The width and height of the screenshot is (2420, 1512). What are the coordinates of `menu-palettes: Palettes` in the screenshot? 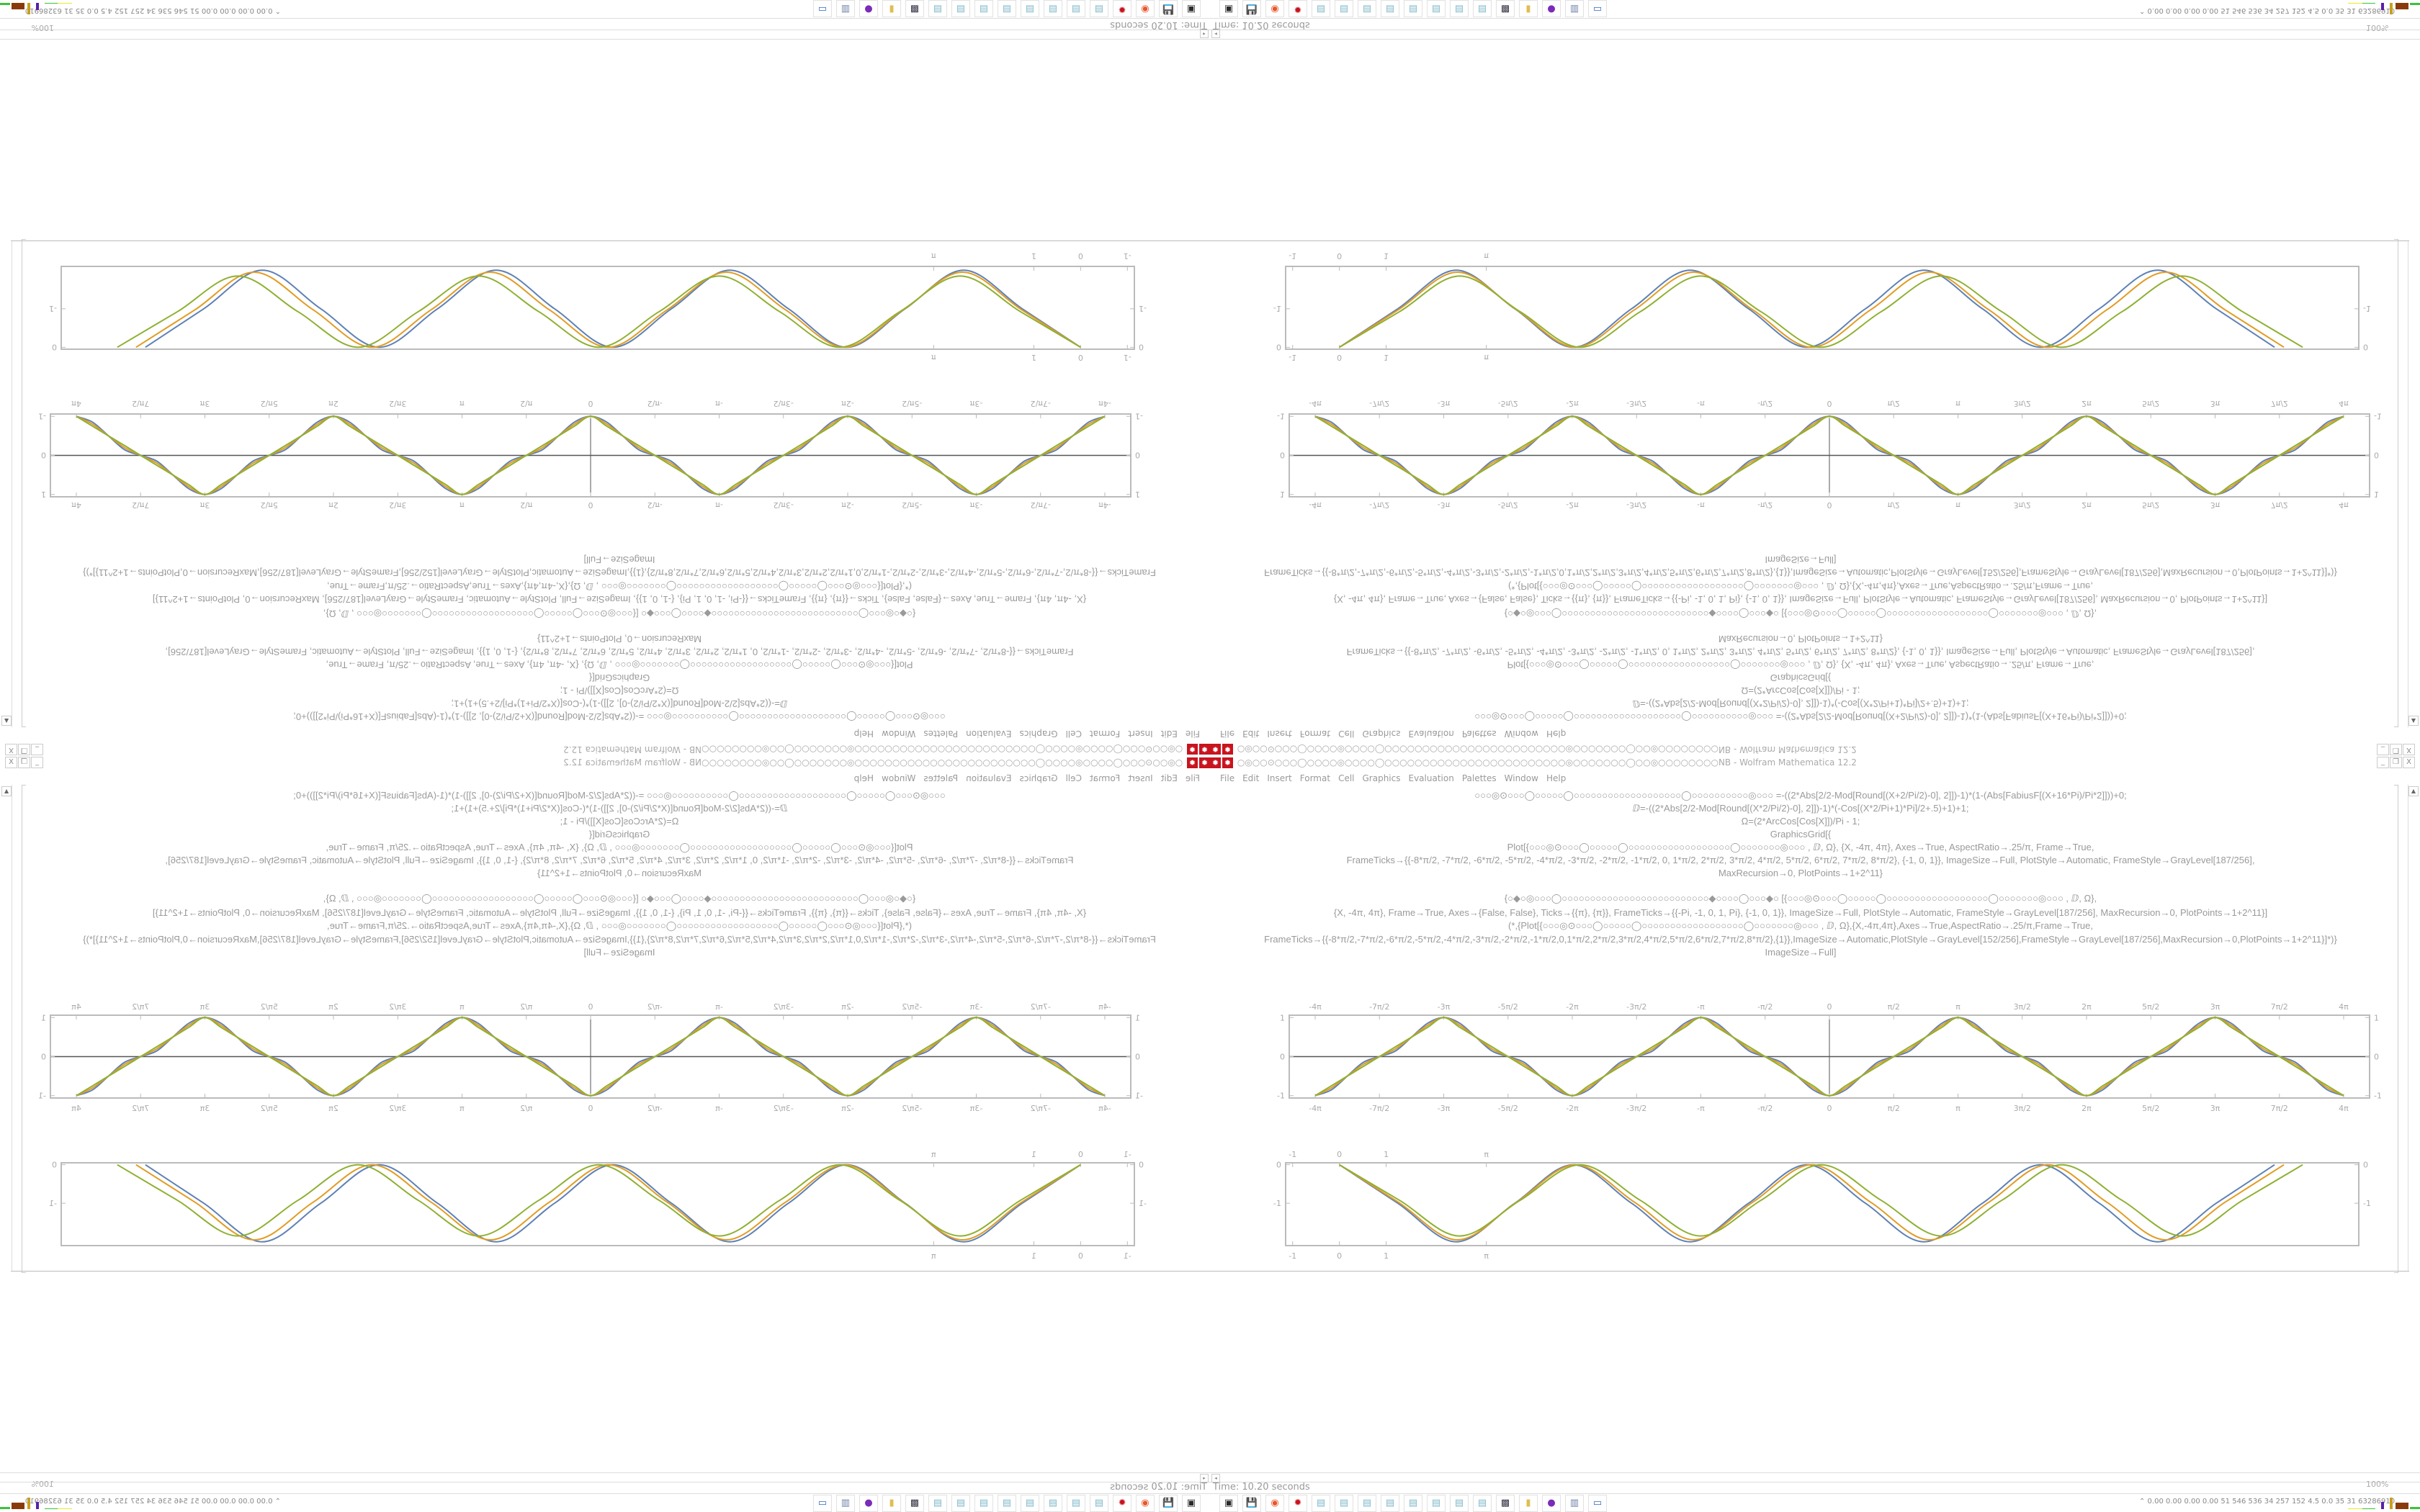 It's located at (1479, 778).